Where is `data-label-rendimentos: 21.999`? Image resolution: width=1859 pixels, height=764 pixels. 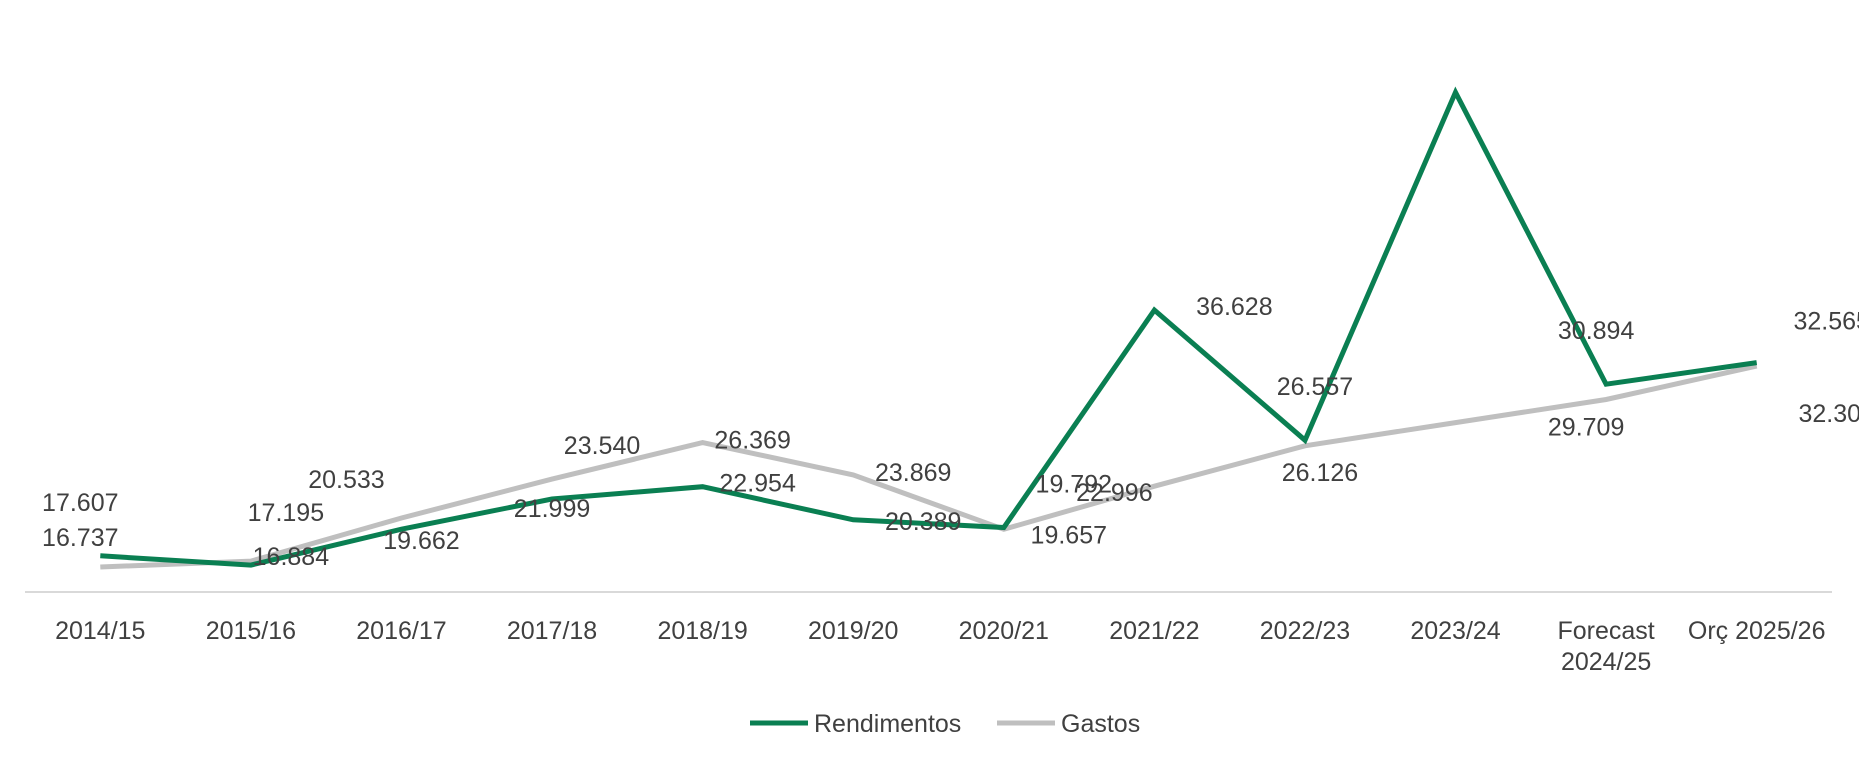 data-label-rendimentos: 21.999 is located at coordinates (552, 509).